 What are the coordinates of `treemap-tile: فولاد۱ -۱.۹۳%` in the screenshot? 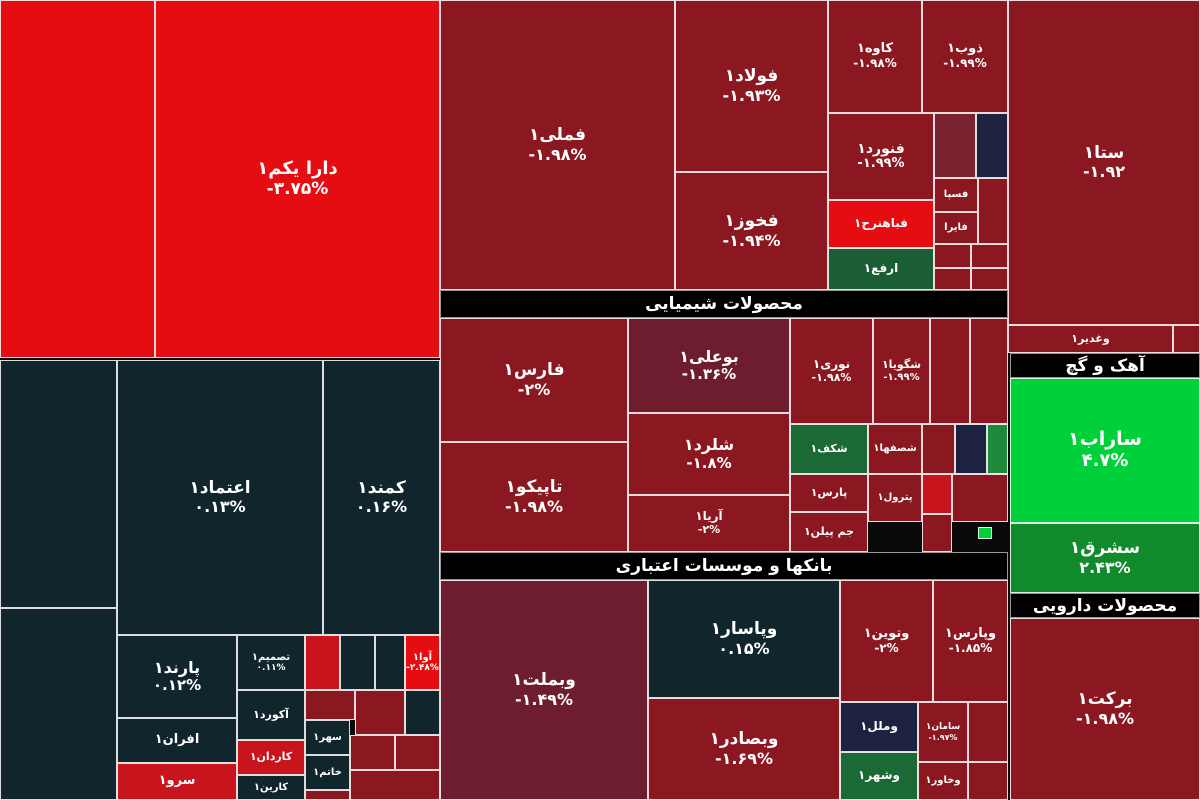 It's located at (751, 86).